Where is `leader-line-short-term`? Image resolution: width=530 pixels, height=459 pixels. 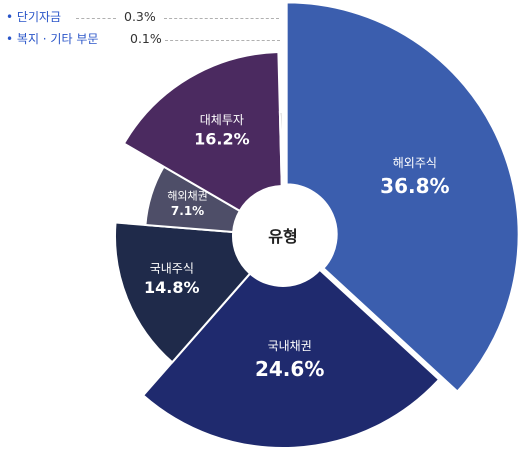 leader-line-short-term is located at coordinates (96, 18).